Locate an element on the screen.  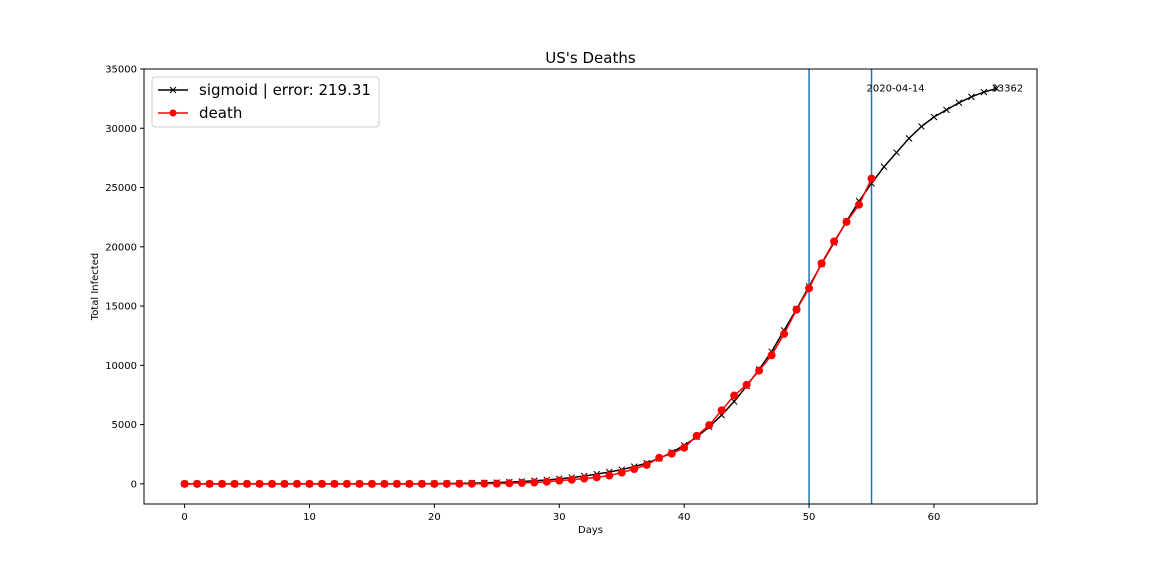
x-tick-label: 40 is located at coordinates (684, 517).